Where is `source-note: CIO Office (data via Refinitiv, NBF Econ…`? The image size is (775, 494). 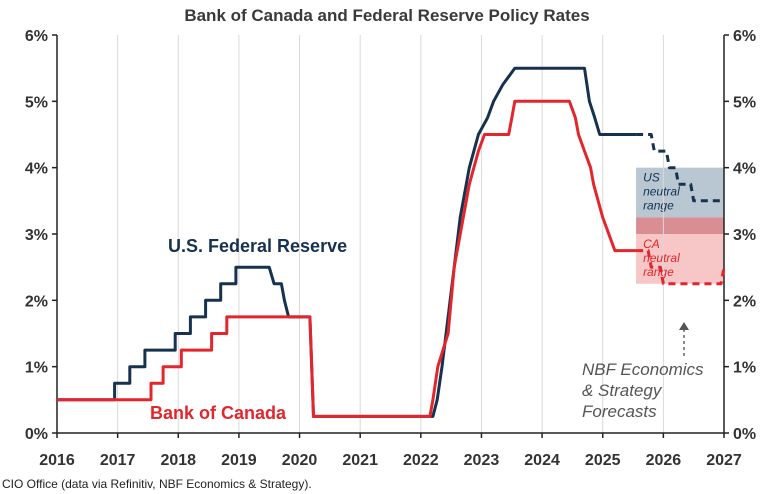
source-note: CIO Office (data via Refinitiv, NBF Econ… is located at coordinates (157, 484).